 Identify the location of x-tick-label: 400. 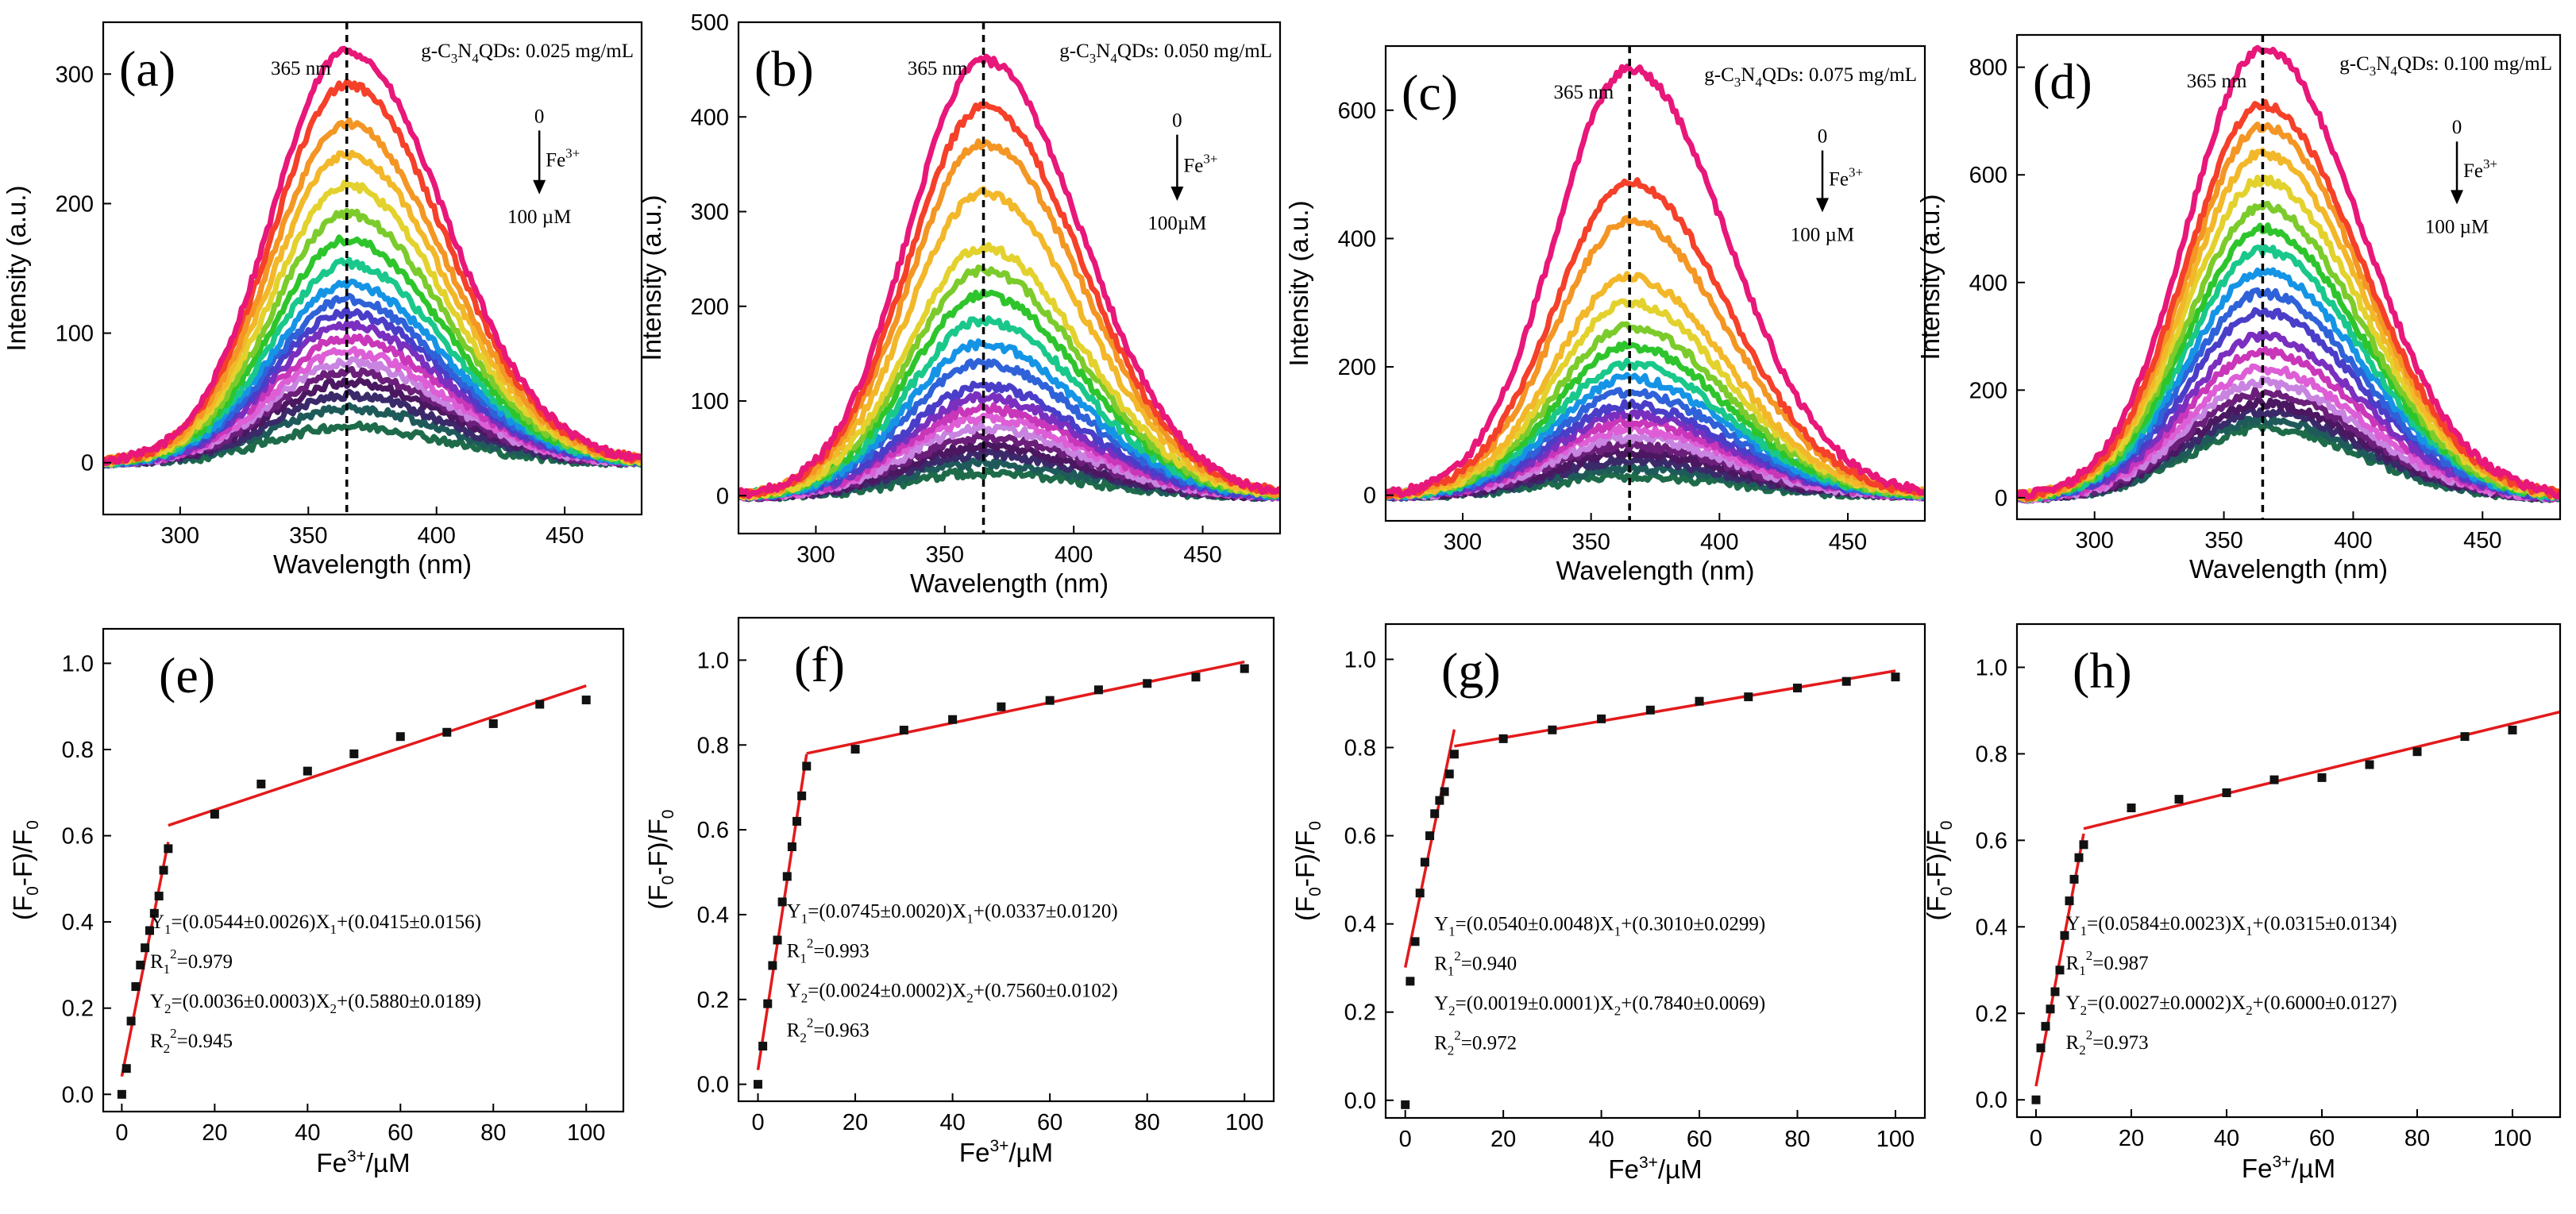
(1719, 542).